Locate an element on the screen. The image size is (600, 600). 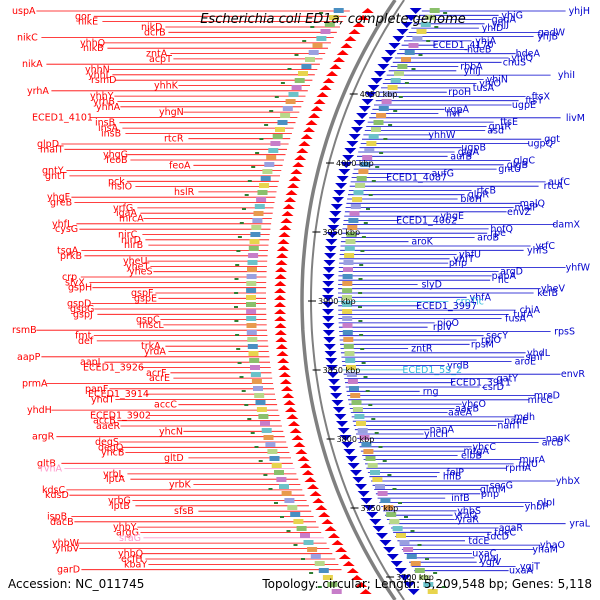
right-gene-label: malQ is located at coordinates (532, 203).